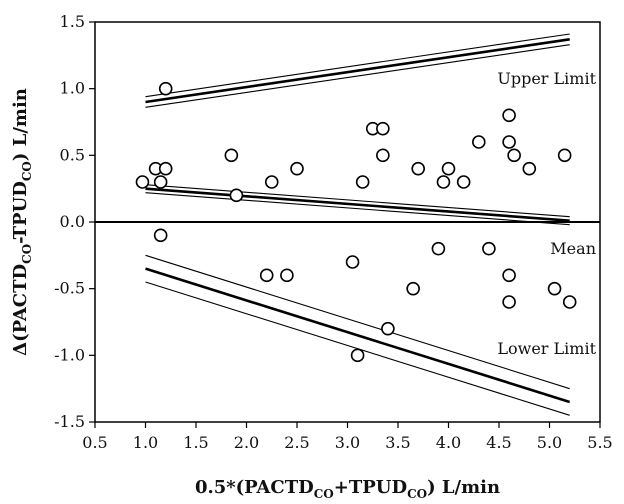 The image size is (624, 504). I want to click on x-tick-label: 2.0, so click(246, 442).